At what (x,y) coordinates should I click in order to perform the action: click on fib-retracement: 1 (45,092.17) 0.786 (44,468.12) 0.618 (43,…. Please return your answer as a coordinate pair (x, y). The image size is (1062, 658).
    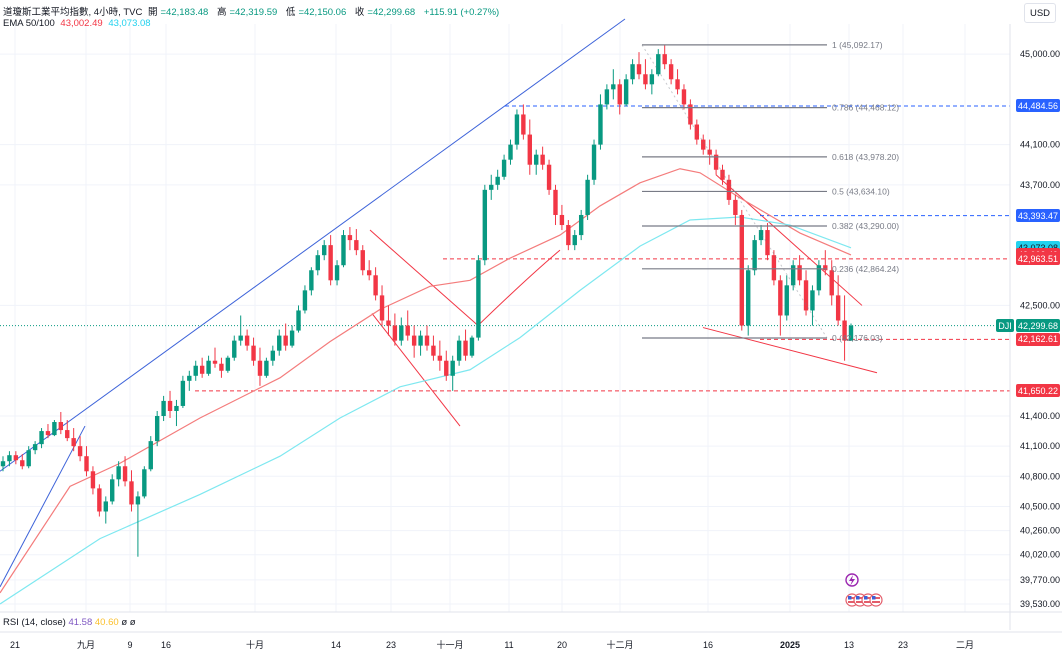
    Looking at the image, I should click on (770, 191).